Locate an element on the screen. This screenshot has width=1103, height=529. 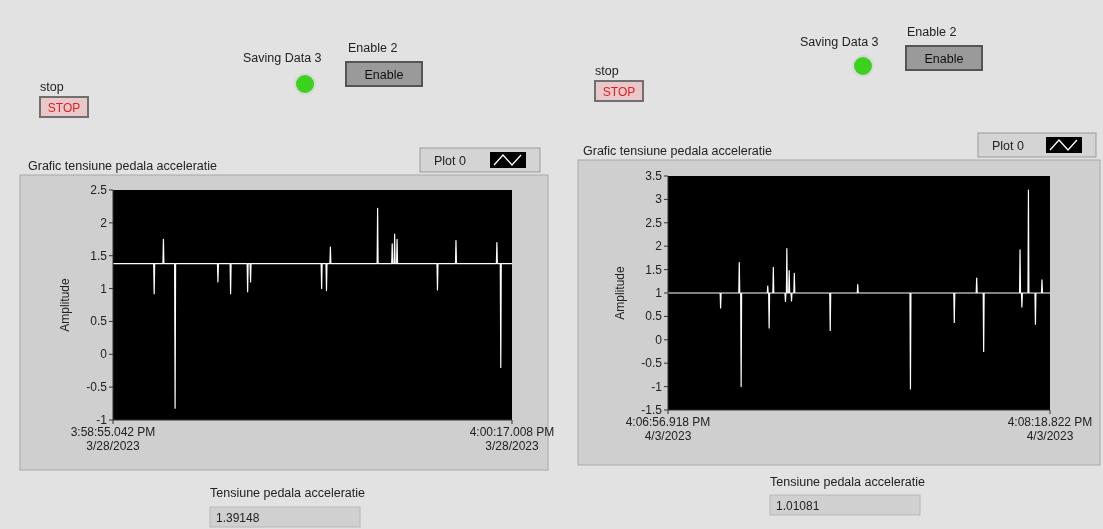
x-tick-label: 3:58:55.042 PM 3/28/2023 is located at coordinates (113, 439).